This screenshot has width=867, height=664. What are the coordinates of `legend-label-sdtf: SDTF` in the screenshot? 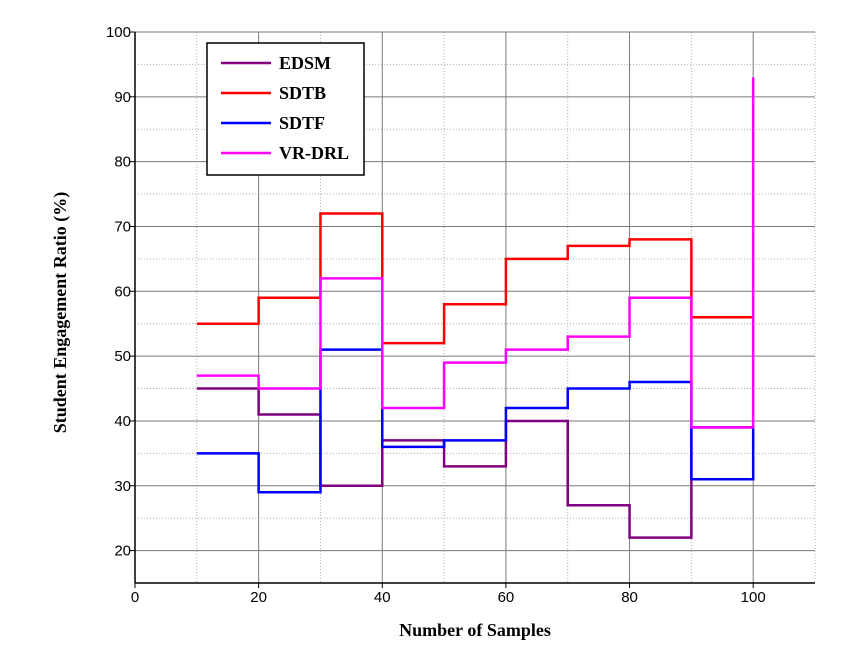 It's located at (302, 123).